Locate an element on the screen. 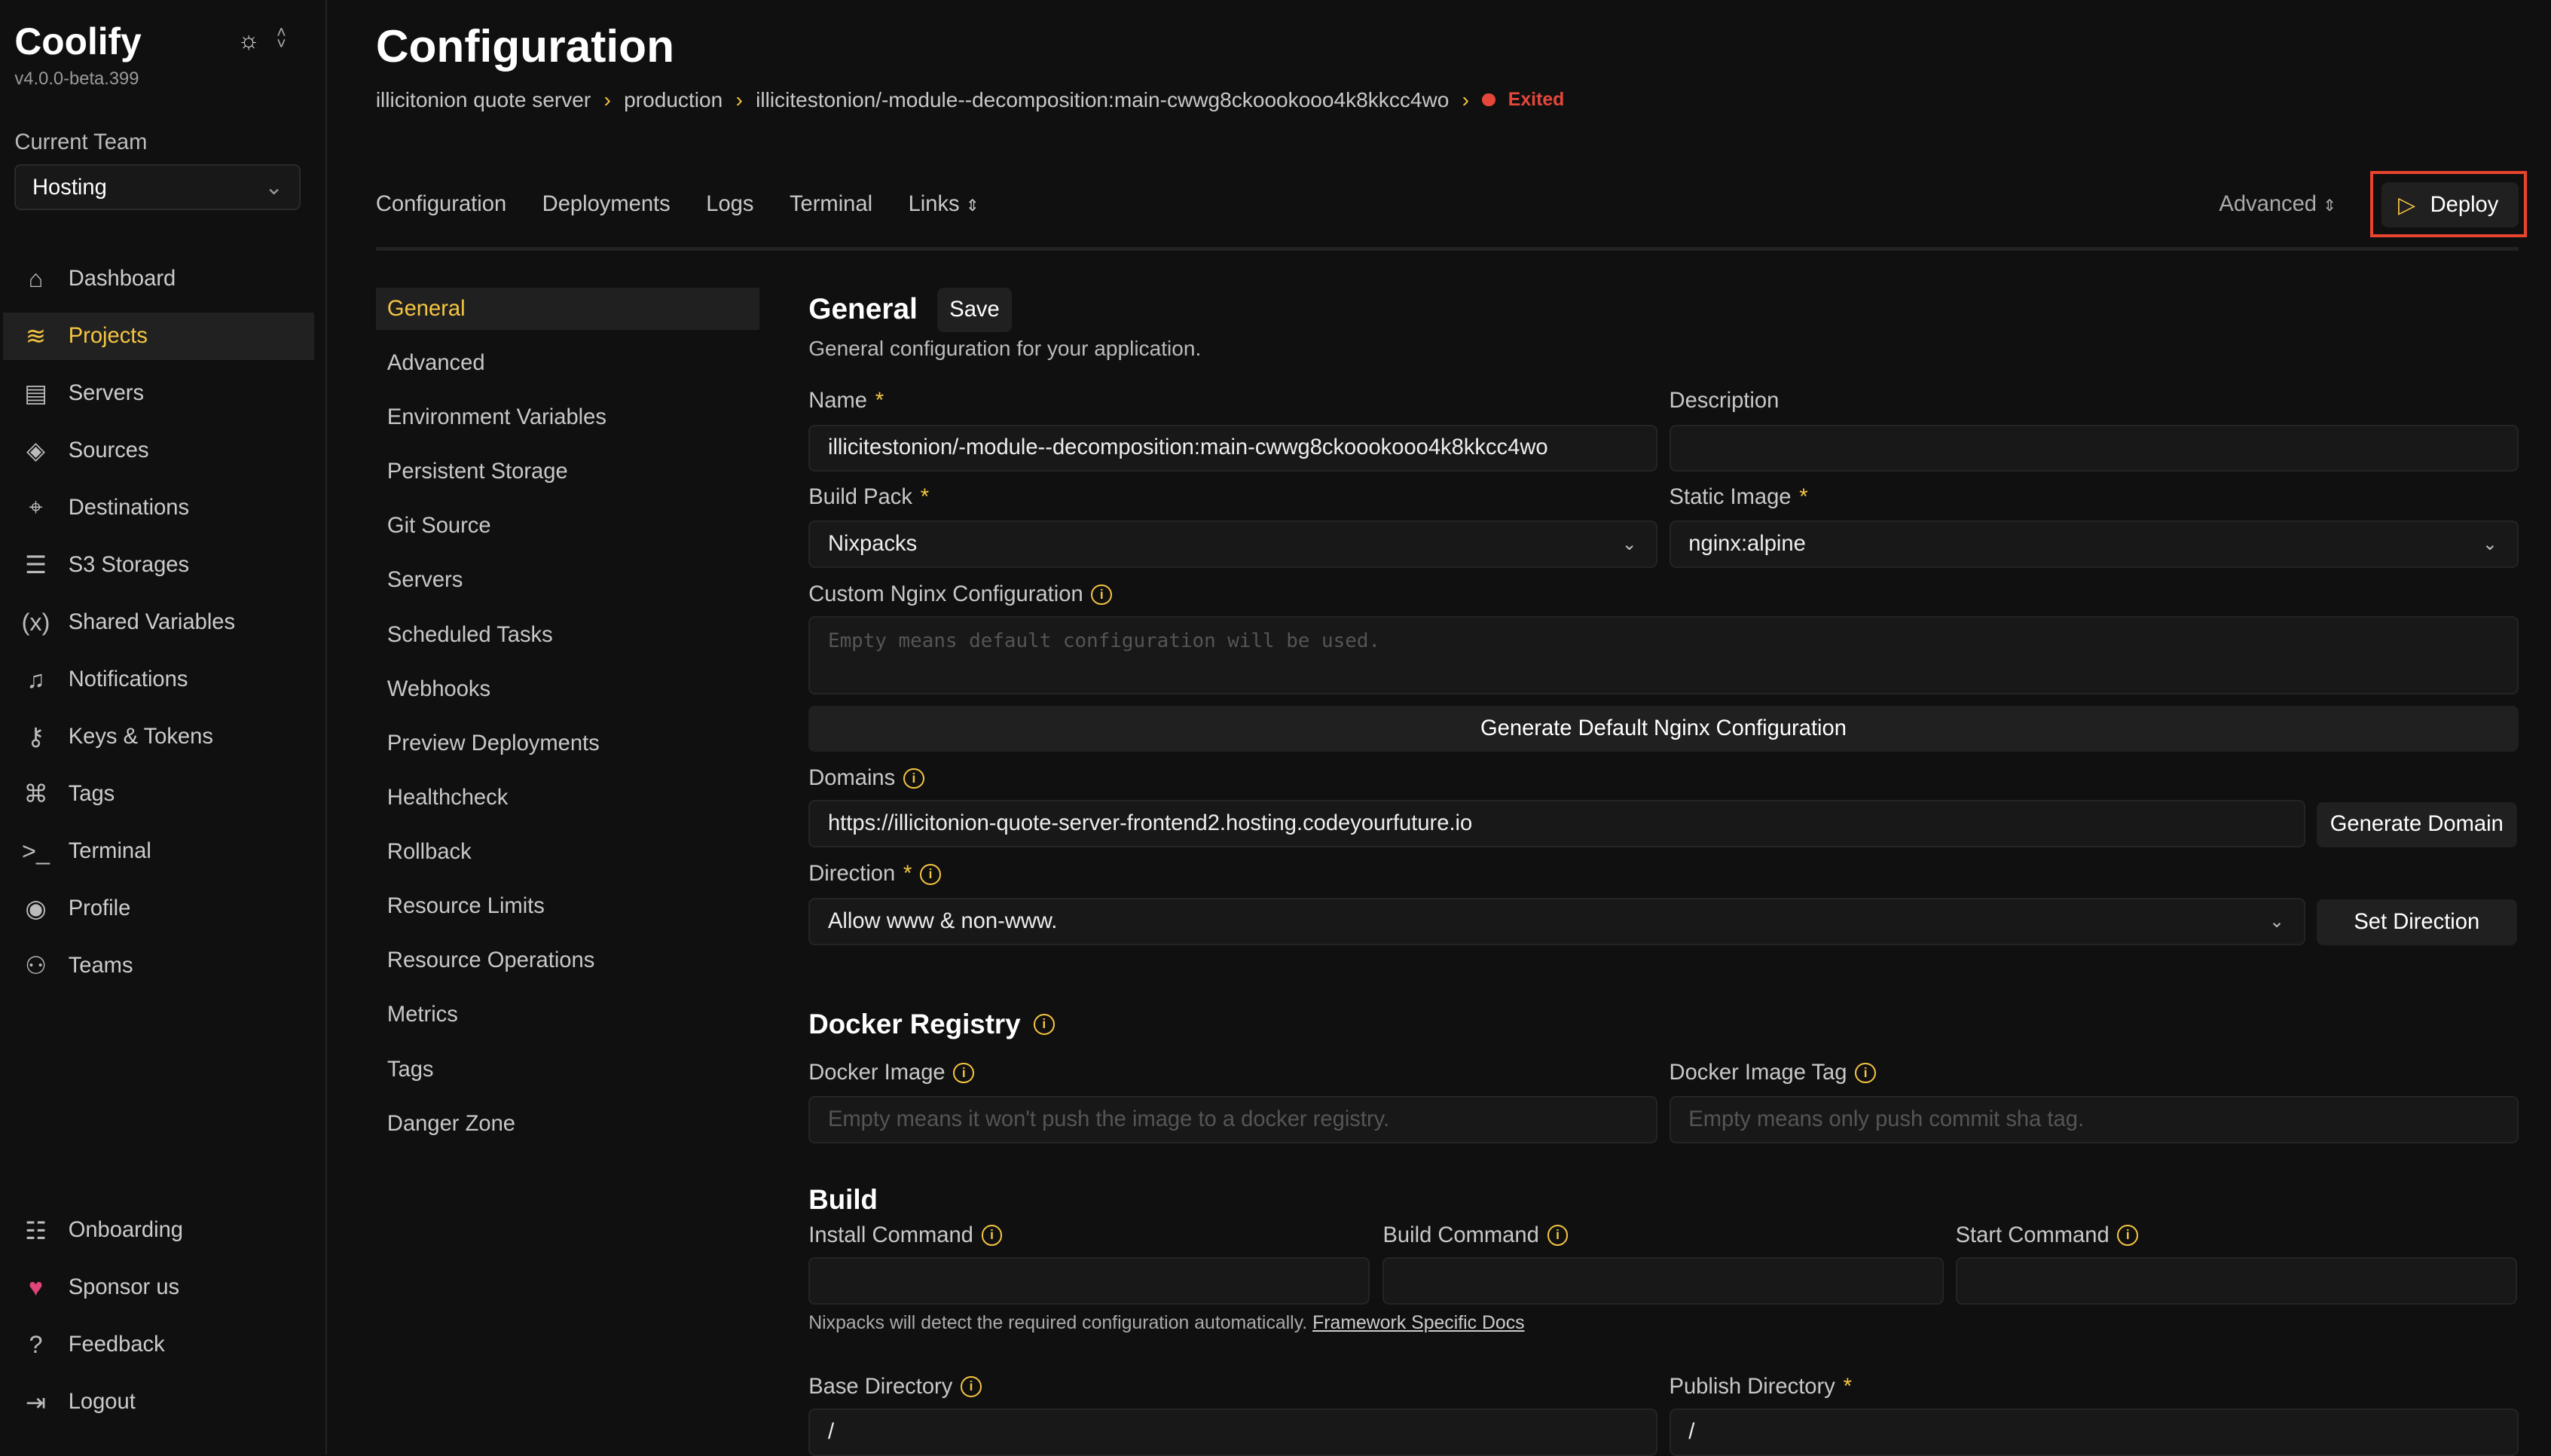  sidebar-item-notifications: ♫ Notifications is located at coordinates (158, 680).